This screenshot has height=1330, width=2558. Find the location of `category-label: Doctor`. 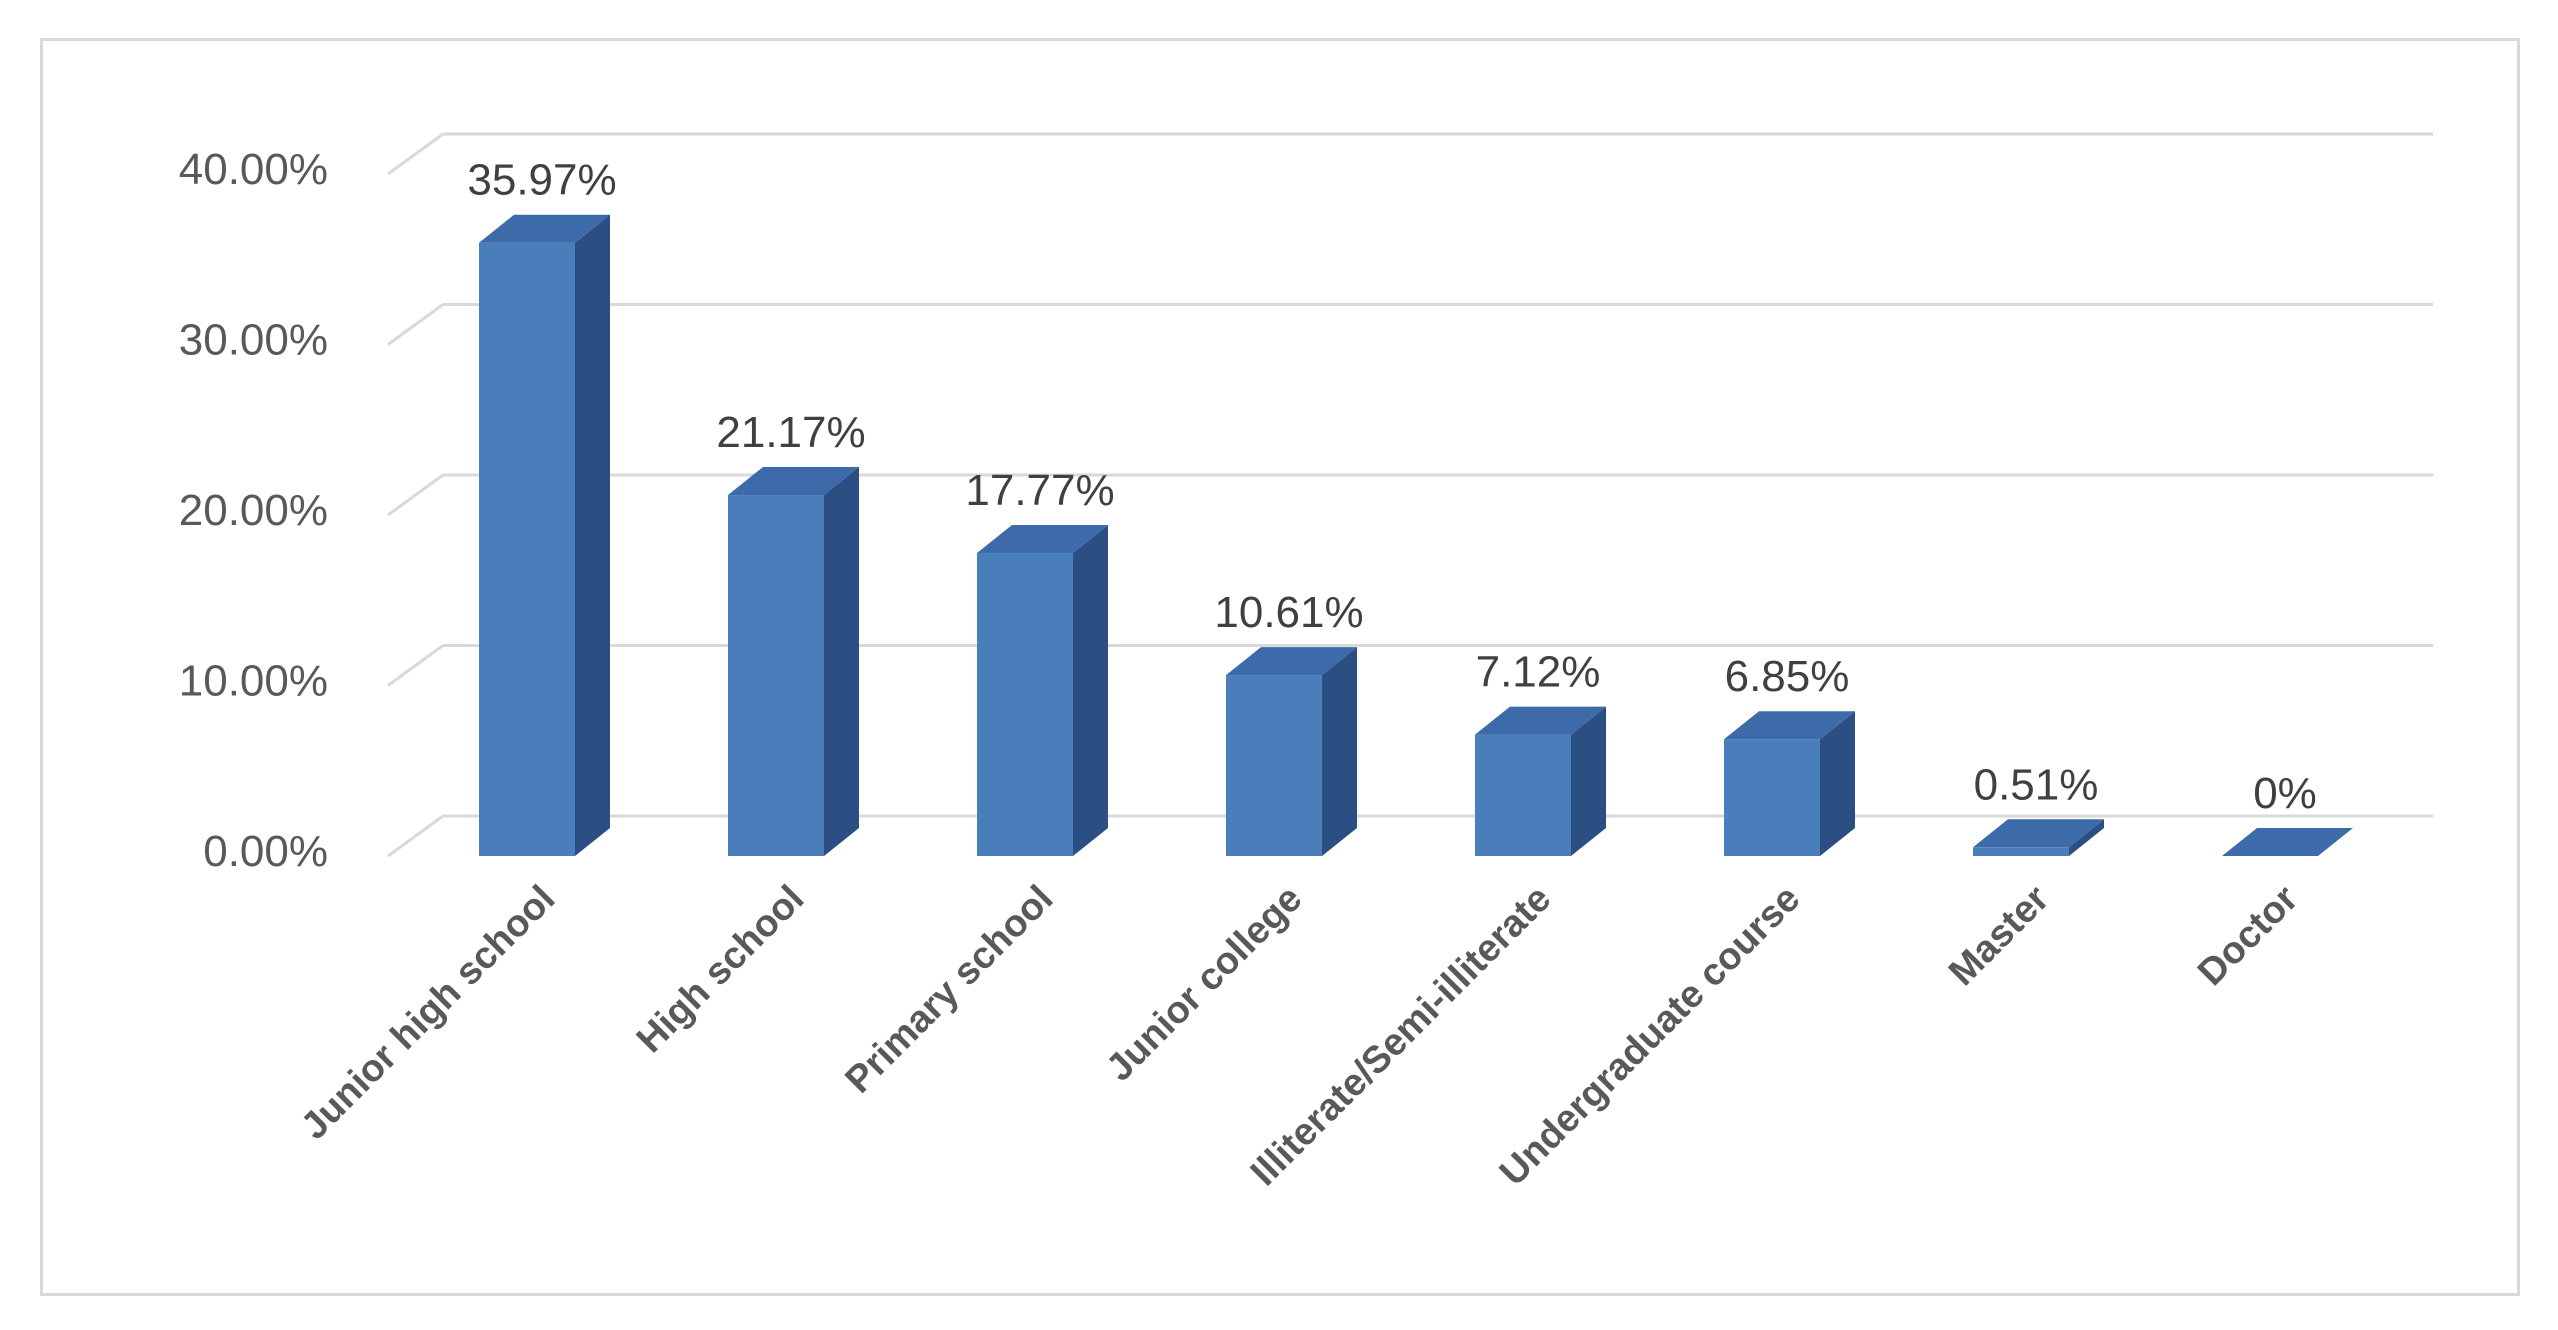

category-label: Doctor is located at coordinates (2248, 936).